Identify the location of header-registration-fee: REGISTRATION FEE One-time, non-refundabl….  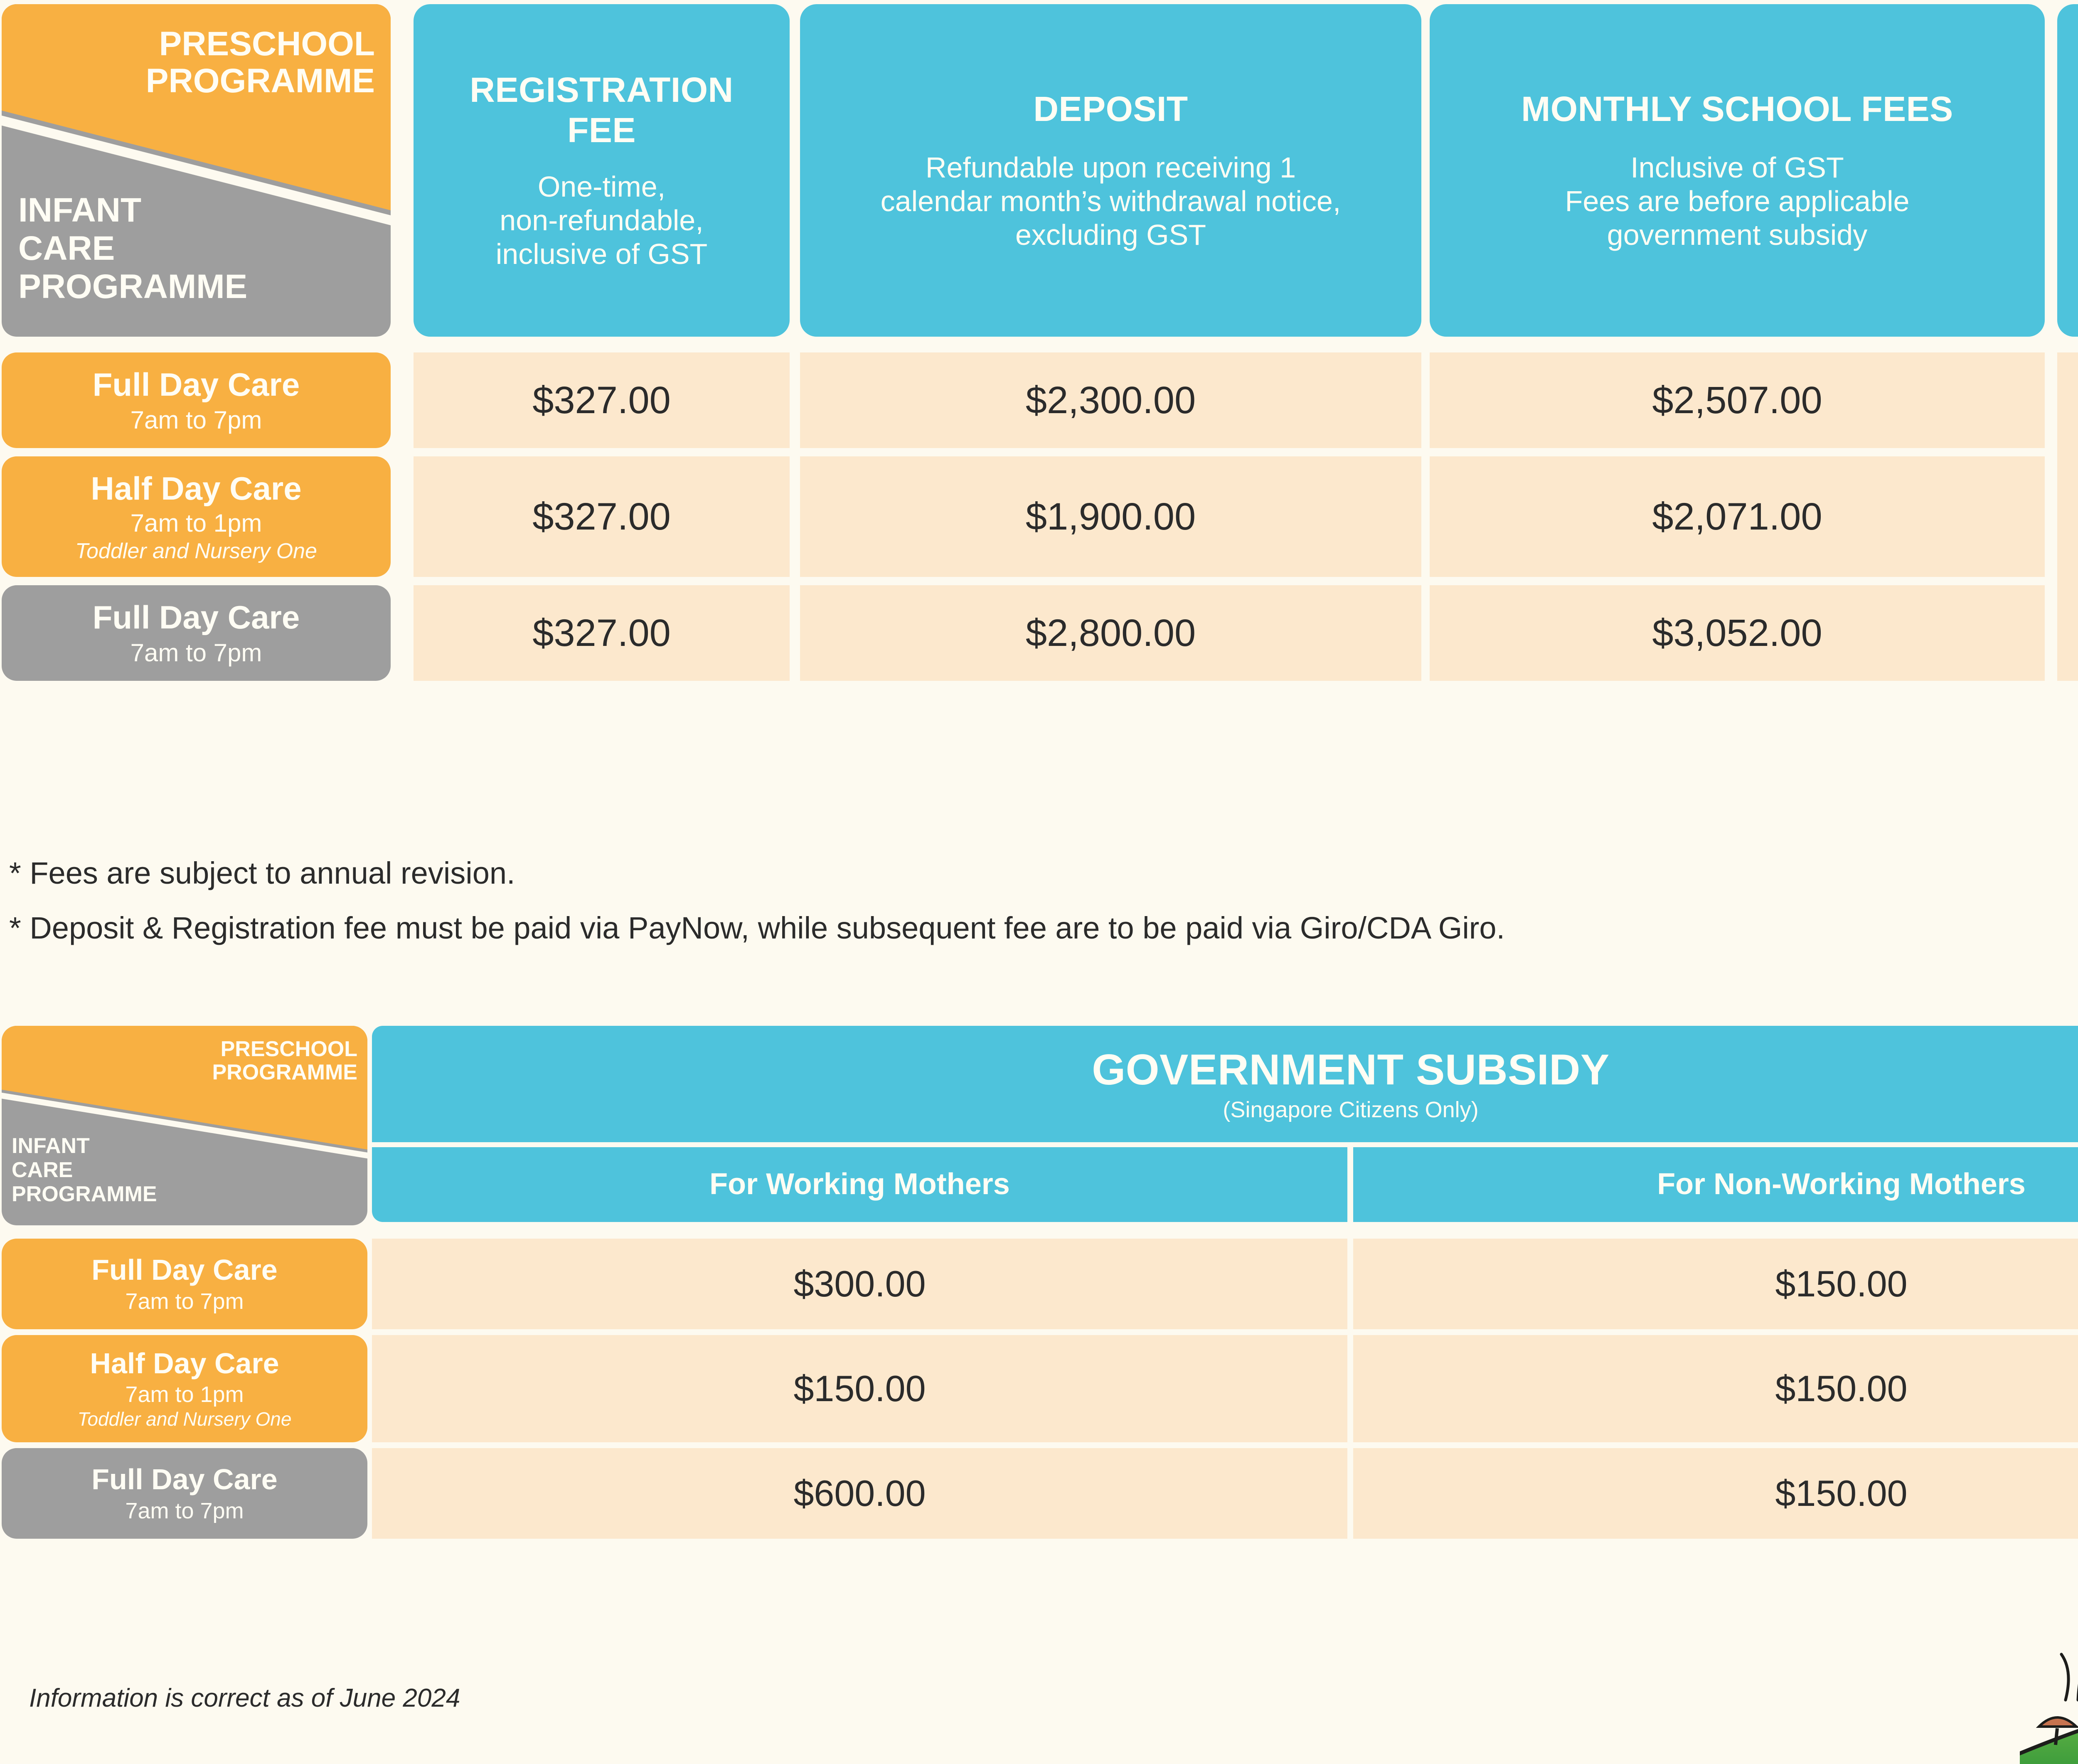
(602, 170).